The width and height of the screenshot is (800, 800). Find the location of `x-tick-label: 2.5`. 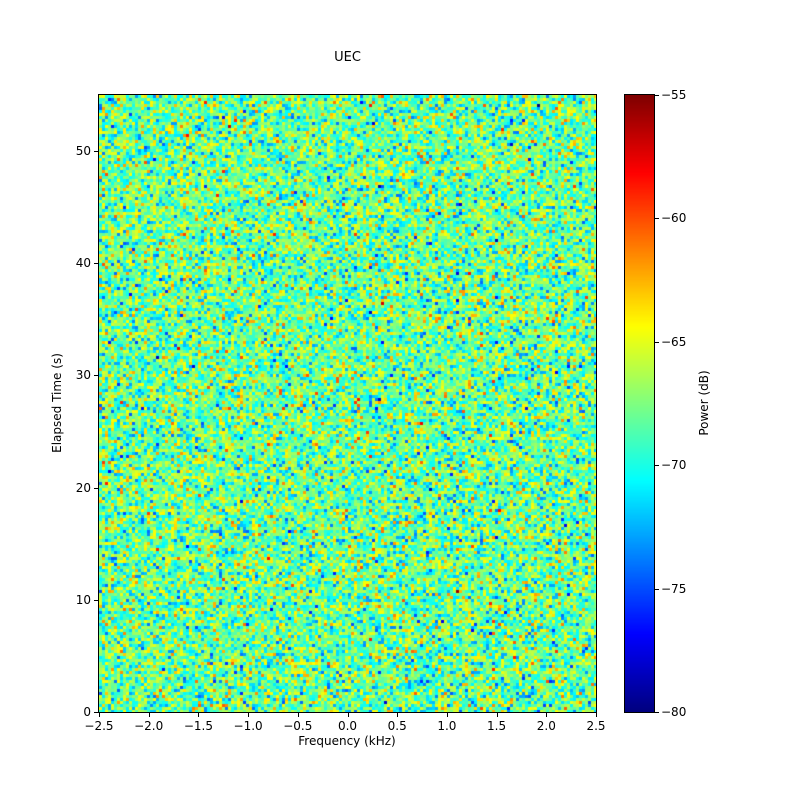

x-tick-label: 2.5 is located at coordinates (596, 726).